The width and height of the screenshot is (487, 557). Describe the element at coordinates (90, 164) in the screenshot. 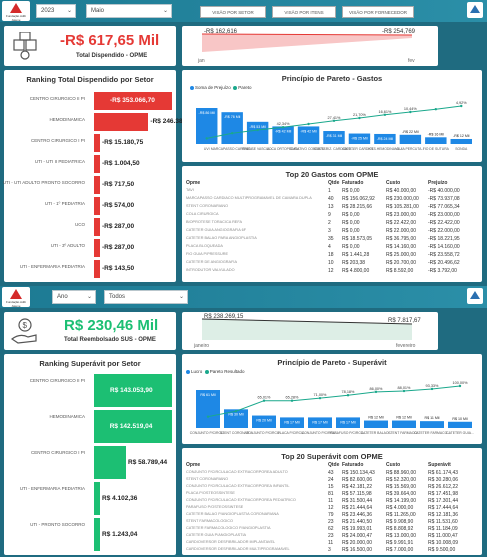

I see `ranking-row: UTI - UTI II PEDIATRICA -R$ 1.004,50` at that location.